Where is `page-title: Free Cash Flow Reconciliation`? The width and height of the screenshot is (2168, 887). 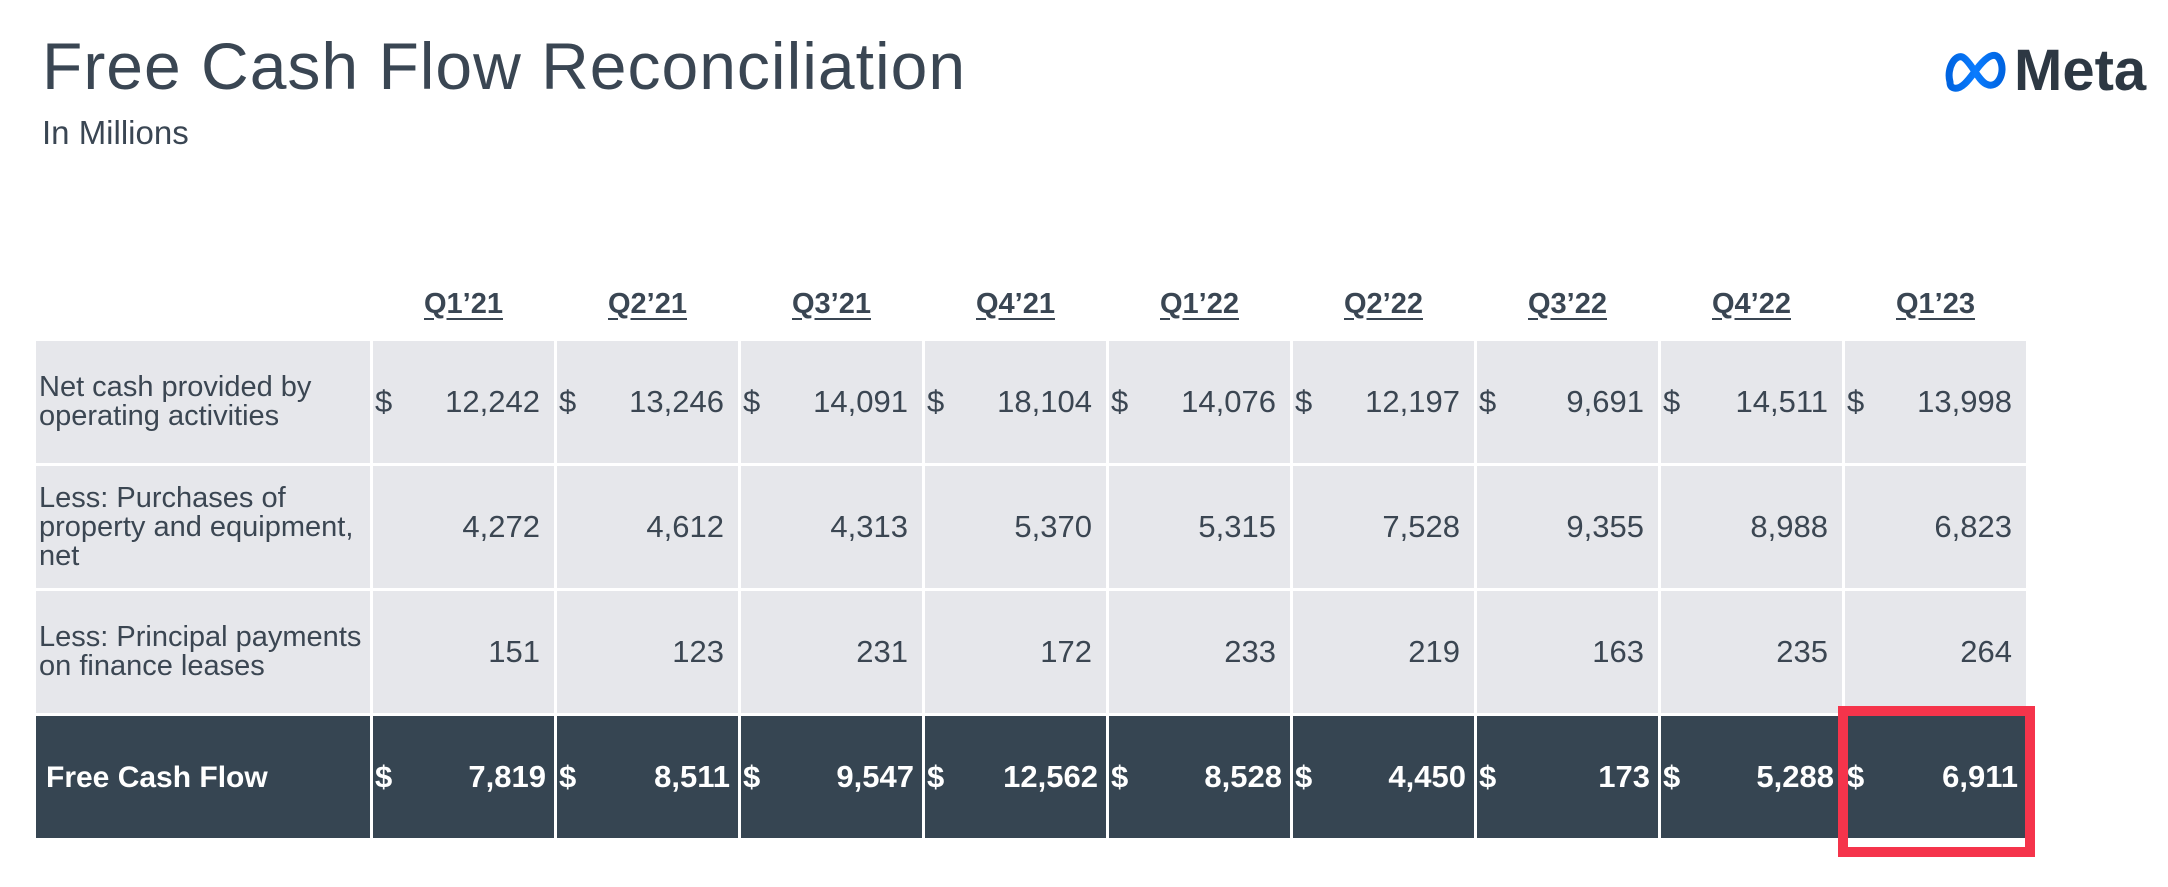
page-title: Free Cash Flow Reconciliation is located at coordinates (504, 66).